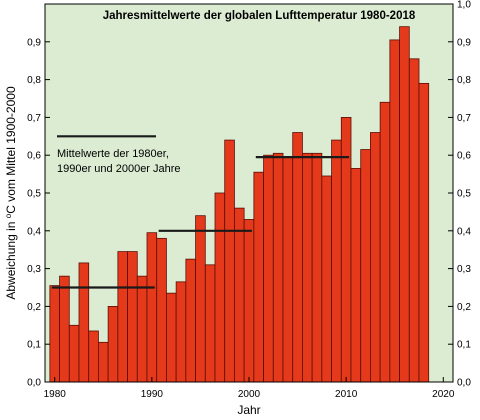 Image resolution: width=480 pixels, height=420 pixels. Describe the element at coordinates (414, 220) in the screenshot. I see `bar-2017` at that location.